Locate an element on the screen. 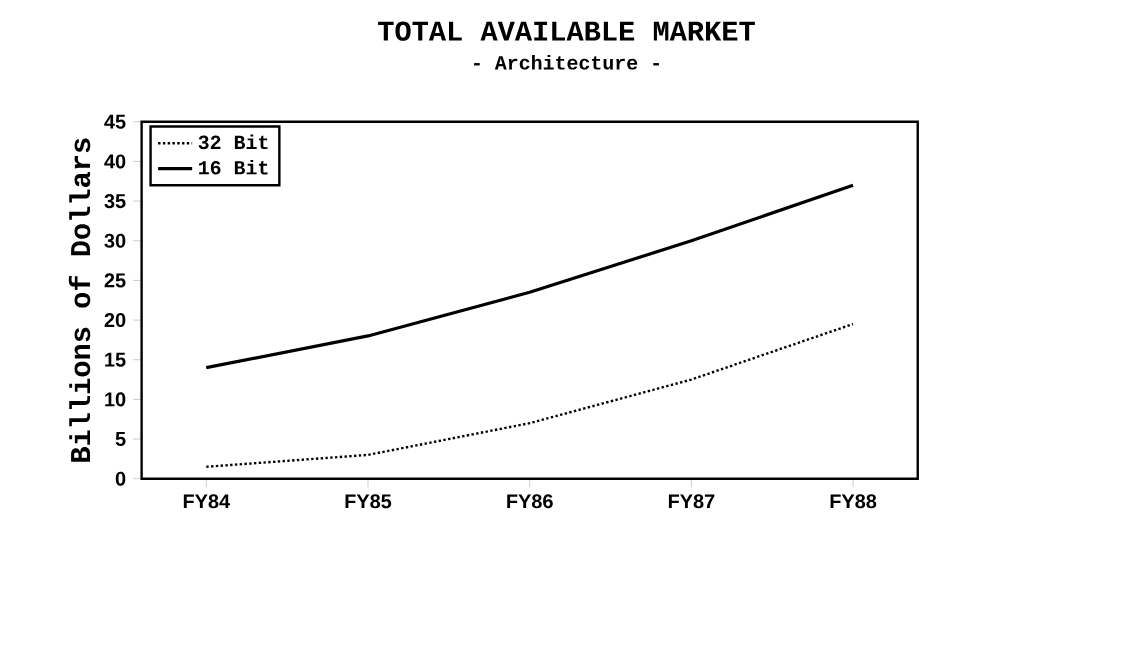 The image size is (1133, 663). y-tick-label: 35 is located at coordinates (115, 201).